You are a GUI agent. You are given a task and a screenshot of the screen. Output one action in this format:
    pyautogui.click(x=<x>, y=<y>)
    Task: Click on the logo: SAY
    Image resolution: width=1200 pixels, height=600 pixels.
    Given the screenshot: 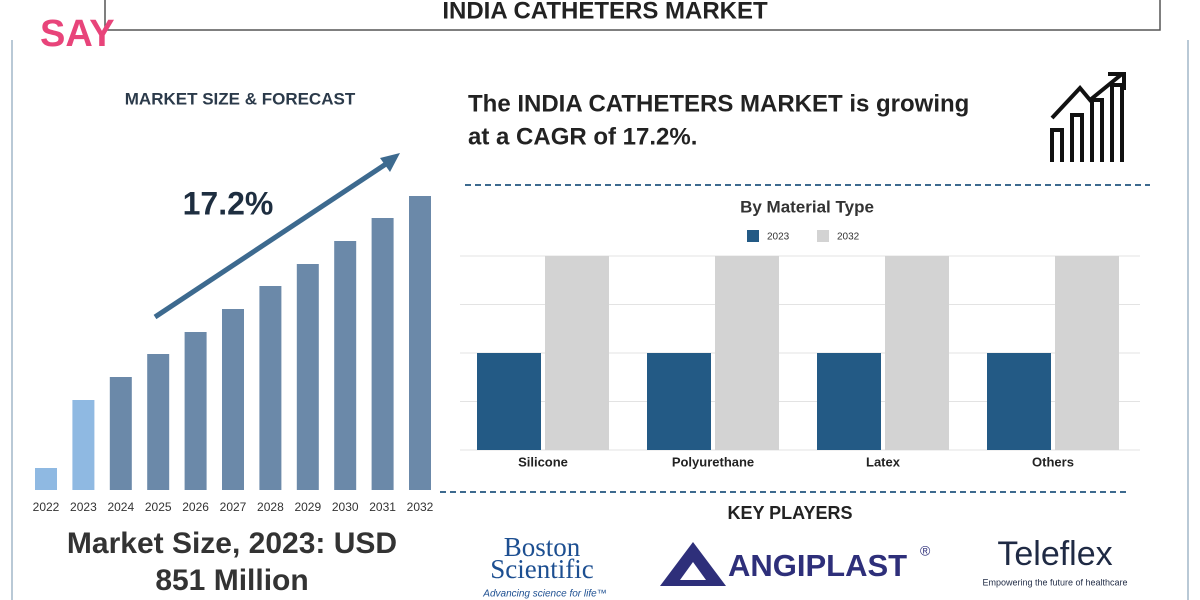 What is the action you would take?
    pyautogui.click(x=77, y=34)
    